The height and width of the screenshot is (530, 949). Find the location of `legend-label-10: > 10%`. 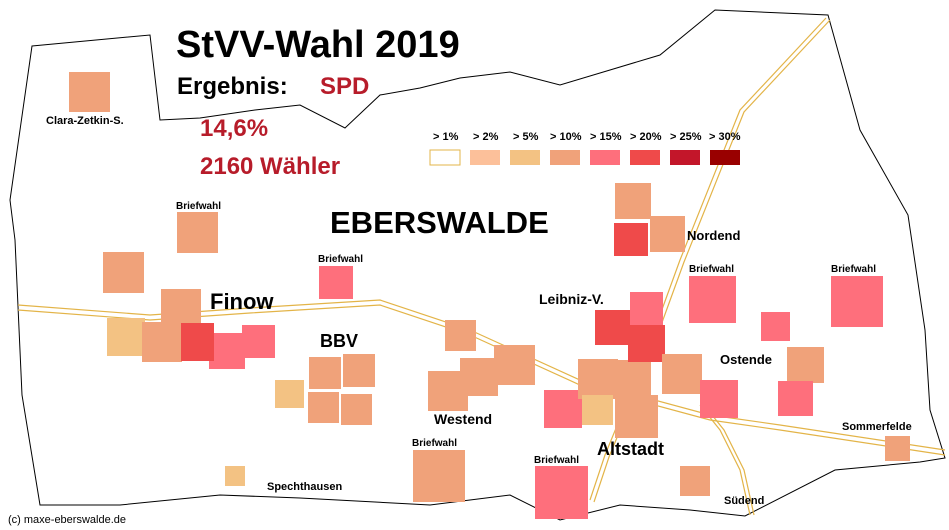

legend-label-10: > 10% is located at coordinates (566, 137).